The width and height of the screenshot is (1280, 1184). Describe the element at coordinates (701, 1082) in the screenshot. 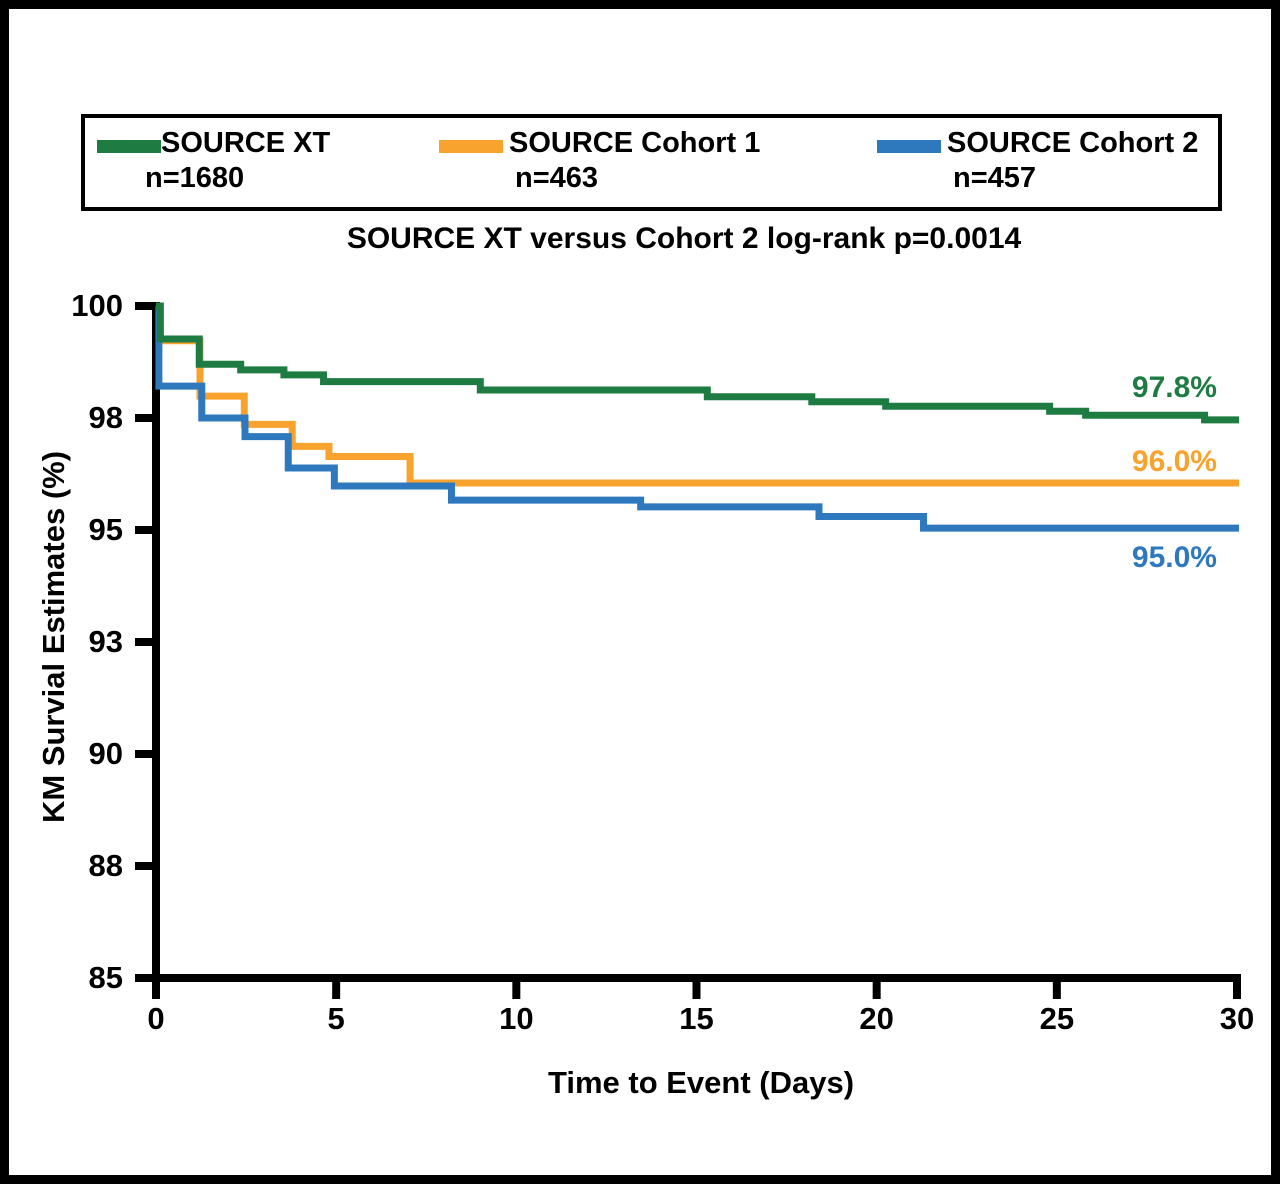

I see `x-axis-title: Time to Event (Days)` at that location.